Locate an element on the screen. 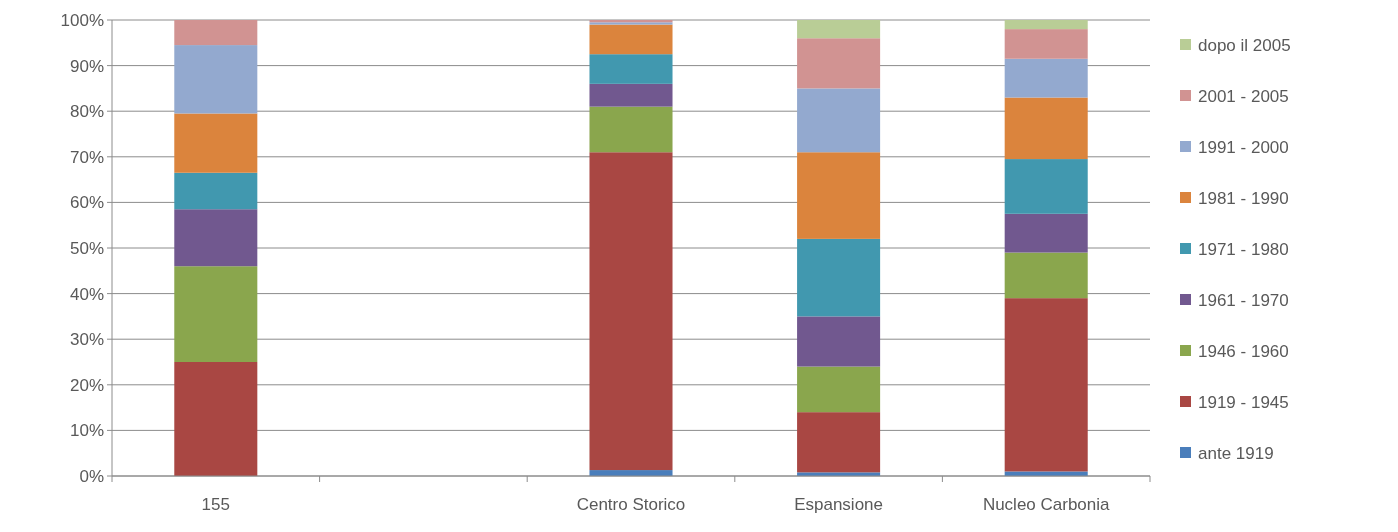 This screenshot has height=532, width=1398. x-tick-label: Espansione is located at coordinates (839, 504).